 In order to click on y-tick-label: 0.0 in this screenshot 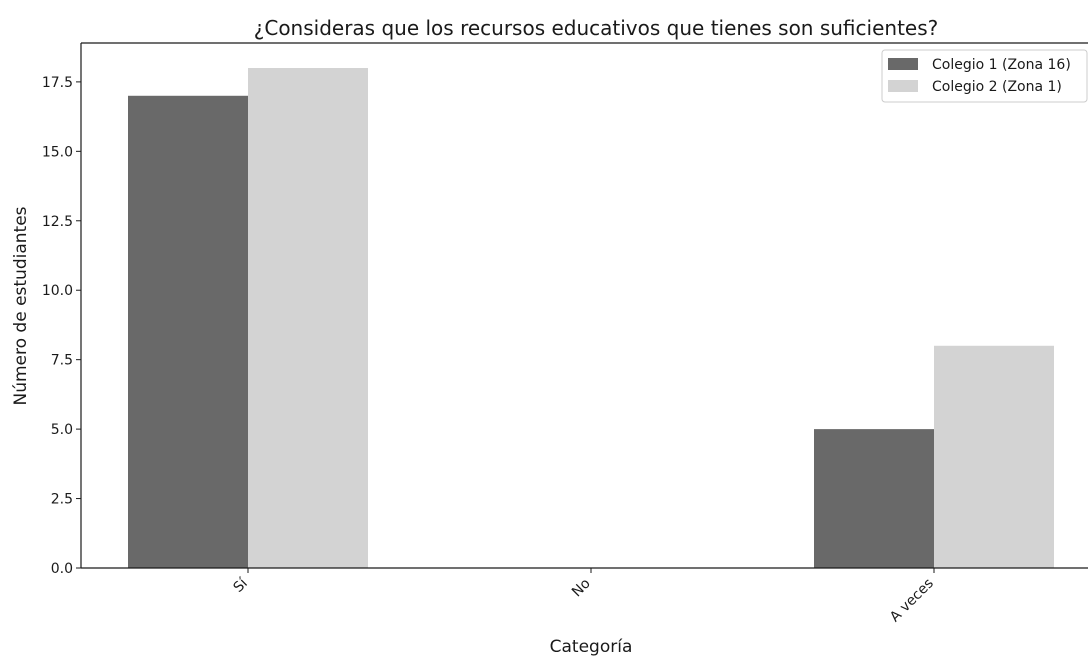, I will do `click(62, 569)`.